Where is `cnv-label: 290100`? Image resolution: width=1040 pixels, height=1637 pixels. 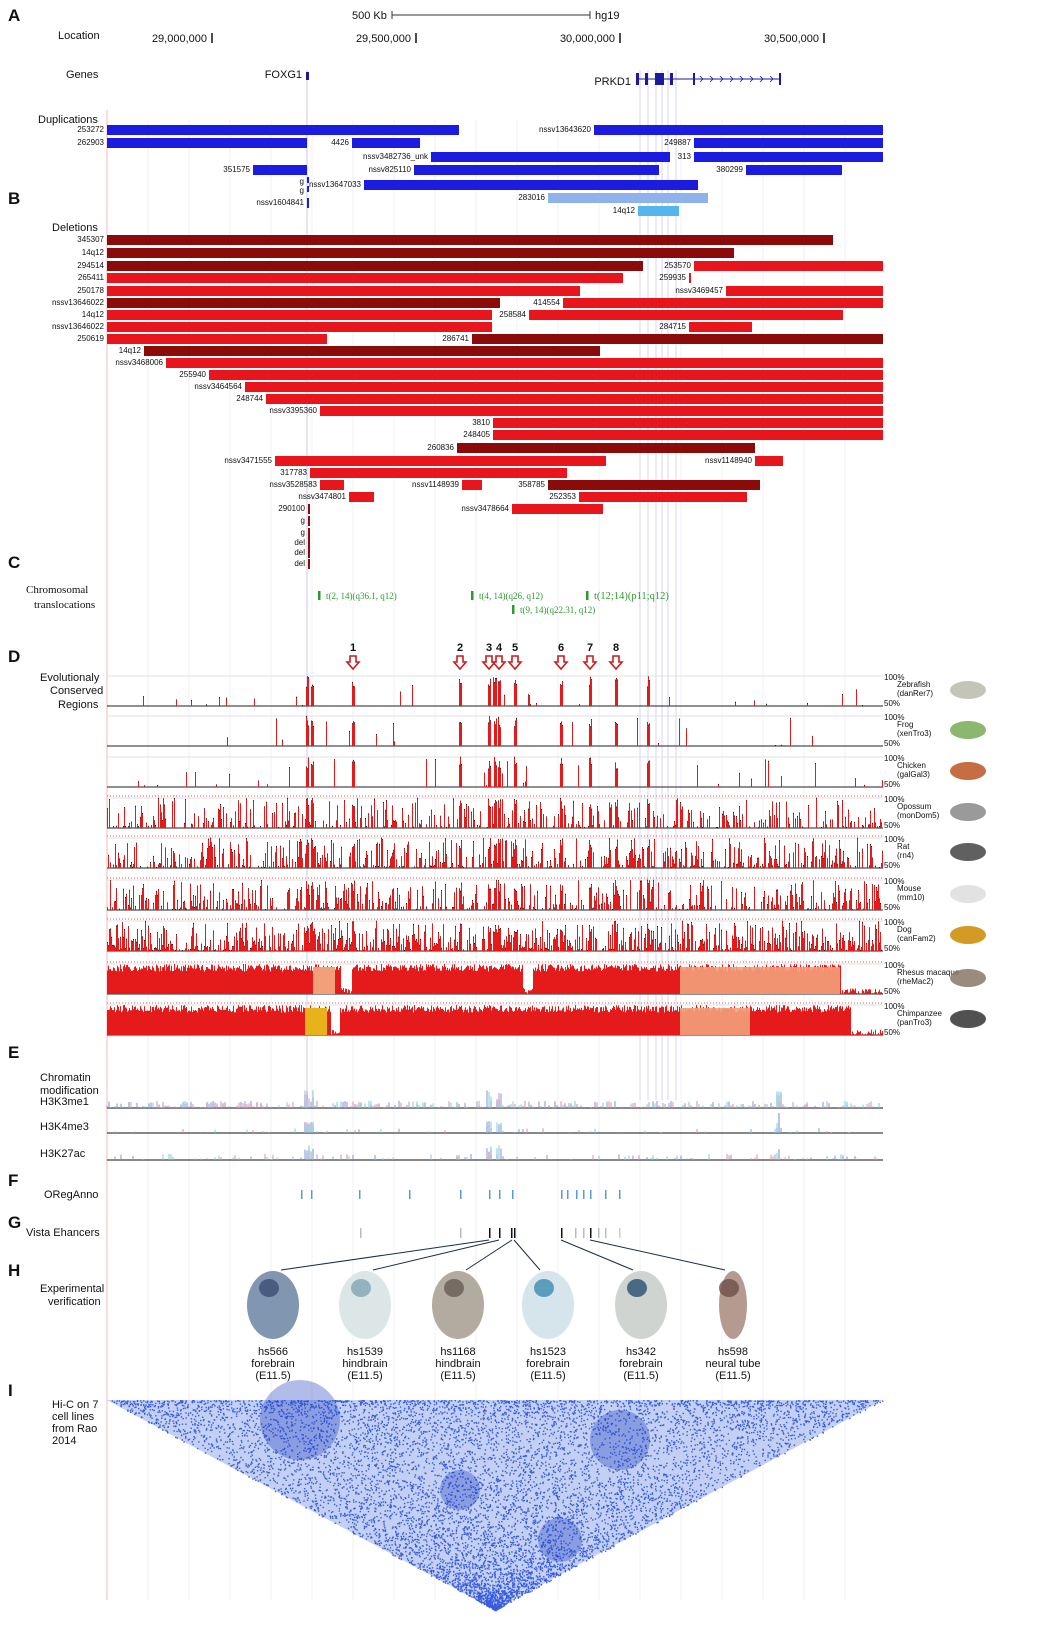
cnv-label: 290100 is located at coordinates (291, 508).